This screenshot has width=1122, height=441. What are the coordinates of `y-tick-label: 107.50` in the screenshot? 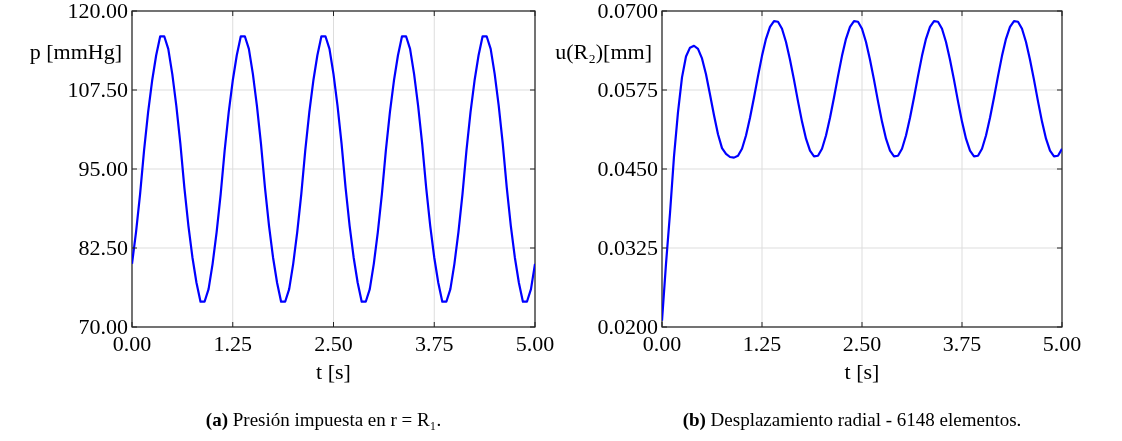 It's located at (97, 89).